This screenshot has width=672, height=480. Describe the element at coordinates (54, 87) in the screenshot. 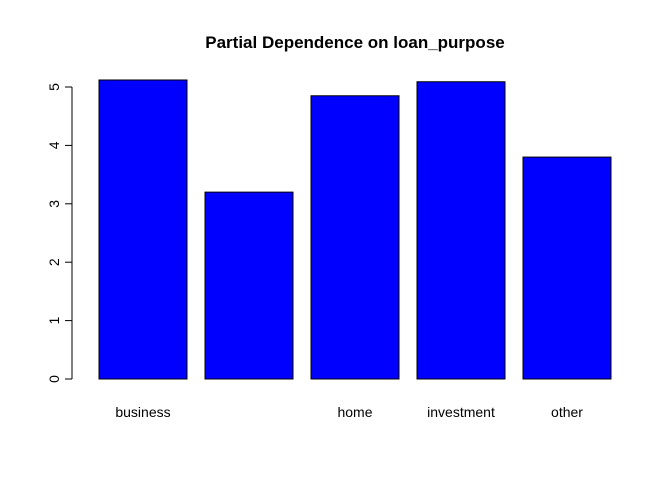

I see `y-tick-label: 5` at that location.